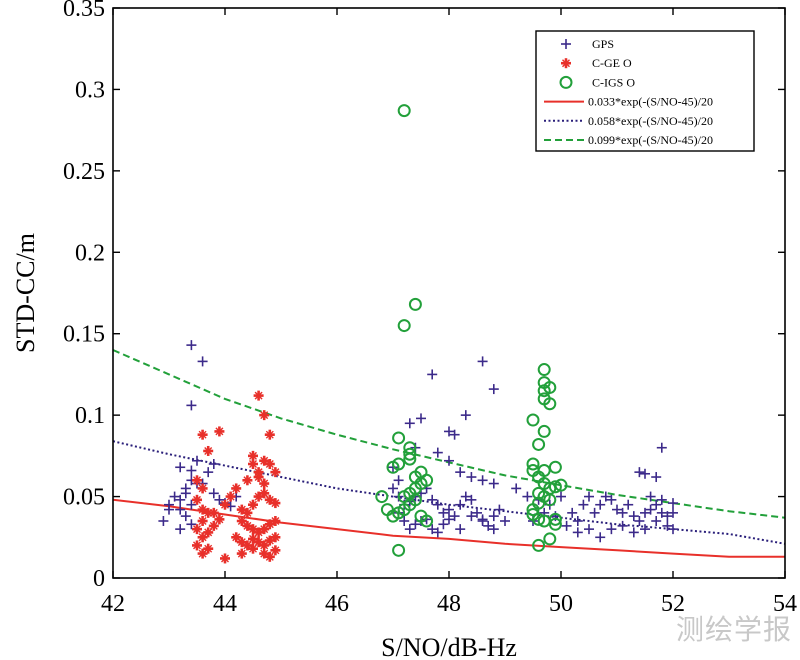  I want to click on legend-label: 0.099*exp(-(S/NO-45)/20, so click(650, 140).